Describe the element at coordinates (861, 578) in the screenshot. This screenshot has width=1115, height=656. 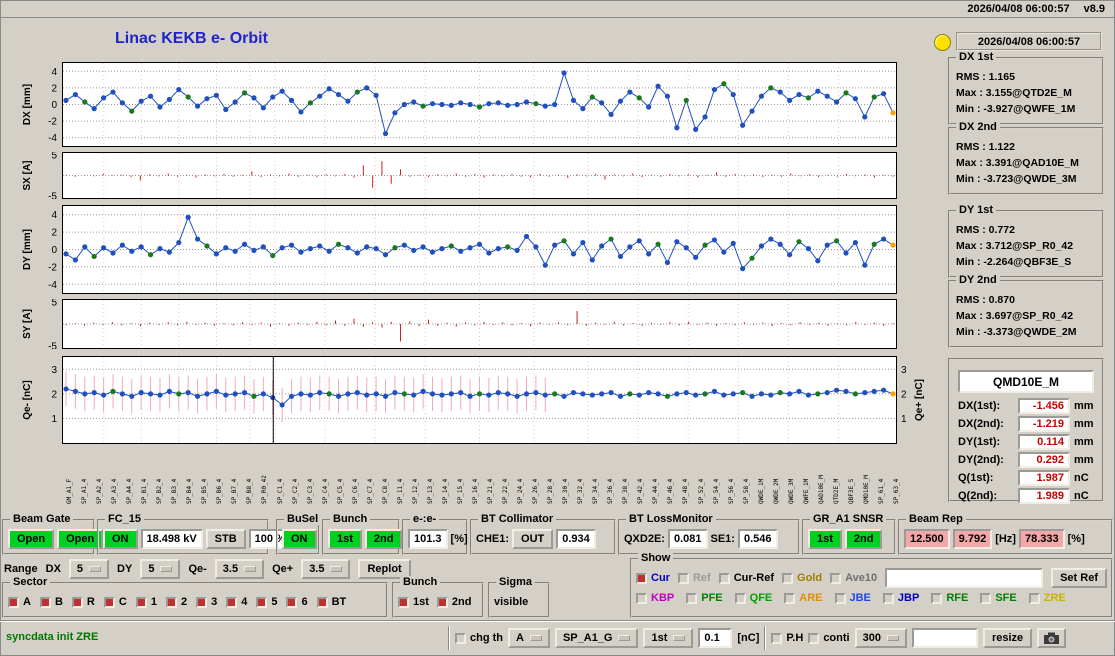
I see `checkbox-label: Ave10` at that location.